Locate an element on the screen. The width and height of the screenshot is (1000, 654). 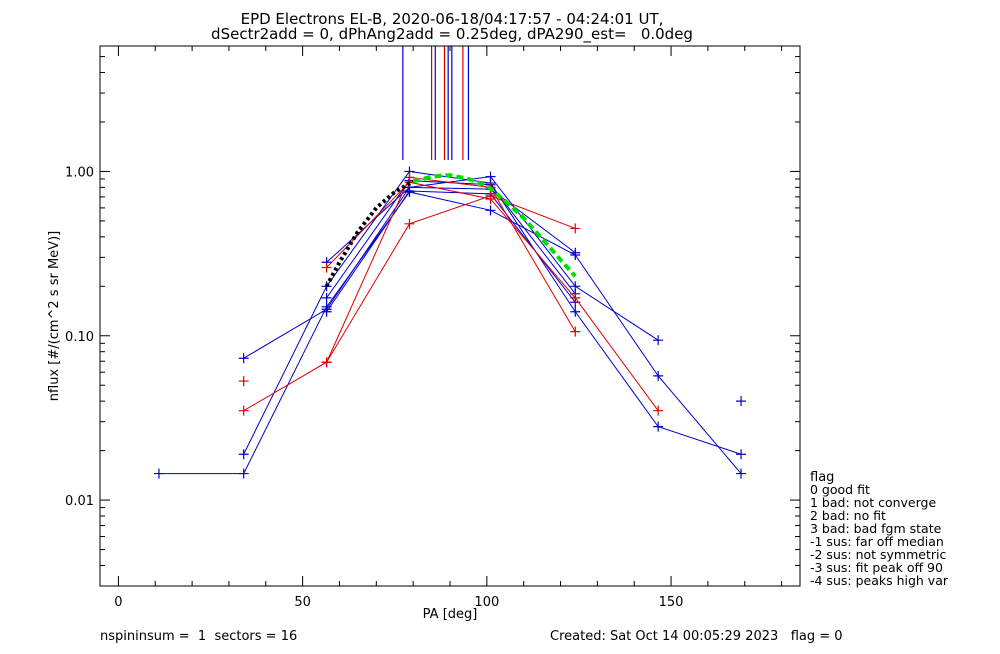
legend-item: -1 sus: far off median is located at coordinates (877, 541).